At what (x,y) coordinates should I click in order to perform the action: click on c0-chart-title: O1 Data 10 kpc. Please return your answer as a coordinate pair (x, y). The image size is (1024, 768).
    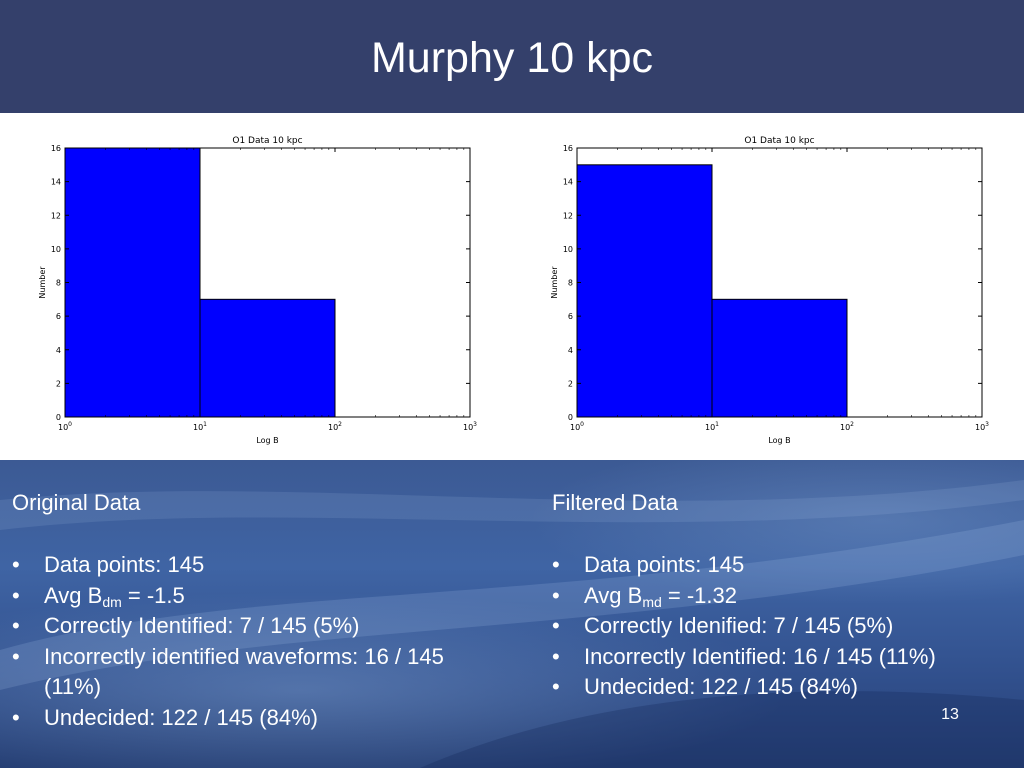
    Looking at the image, I should click on (267, 141).